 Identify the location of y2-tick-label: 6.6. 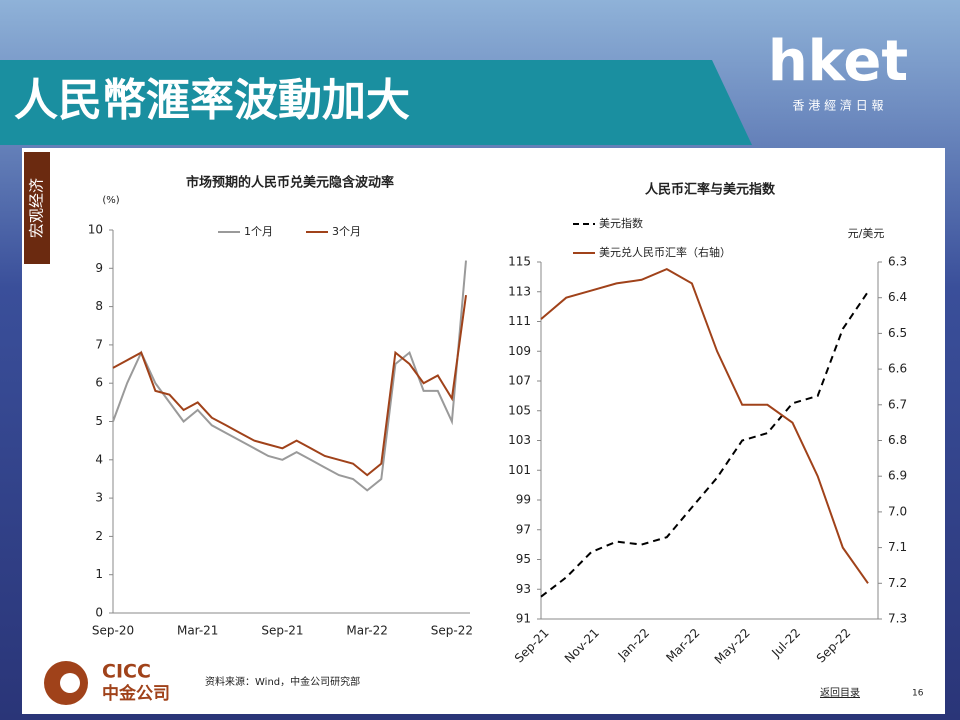
(897, 369).